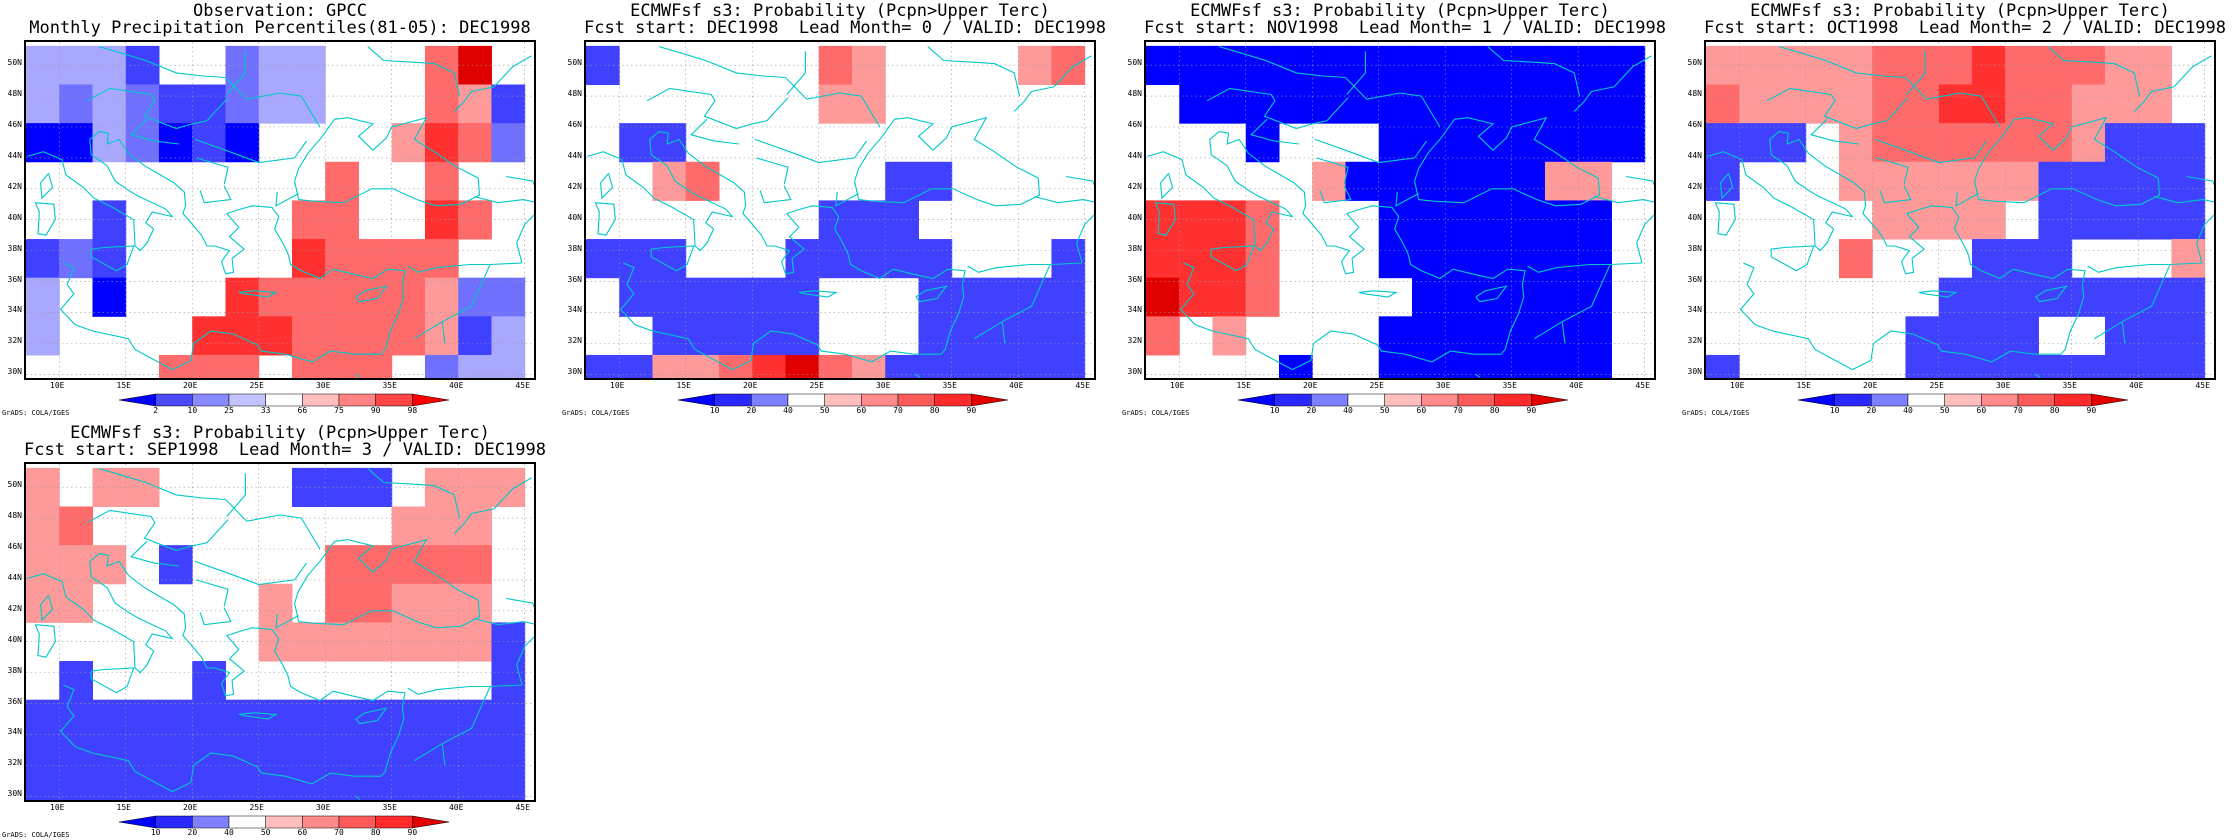  Describe the element at coordinates (1134, 341) in the screenshot. I see `lat-tick-label: 32N` at that location.